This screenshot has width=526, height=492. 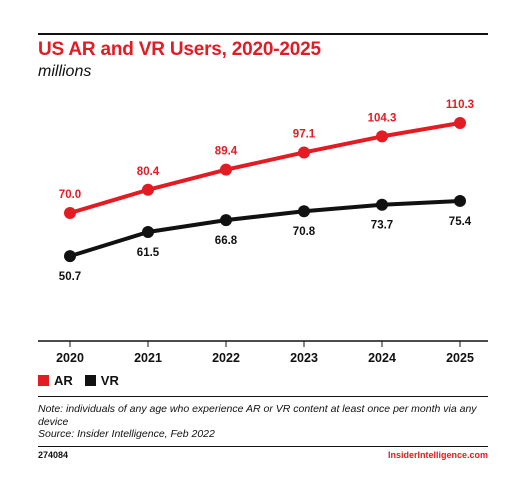 What do you see at coordinates (460, 105) in the screenshot?
I see `data-label-ar: 110.3` at bounding box center [460, 105].